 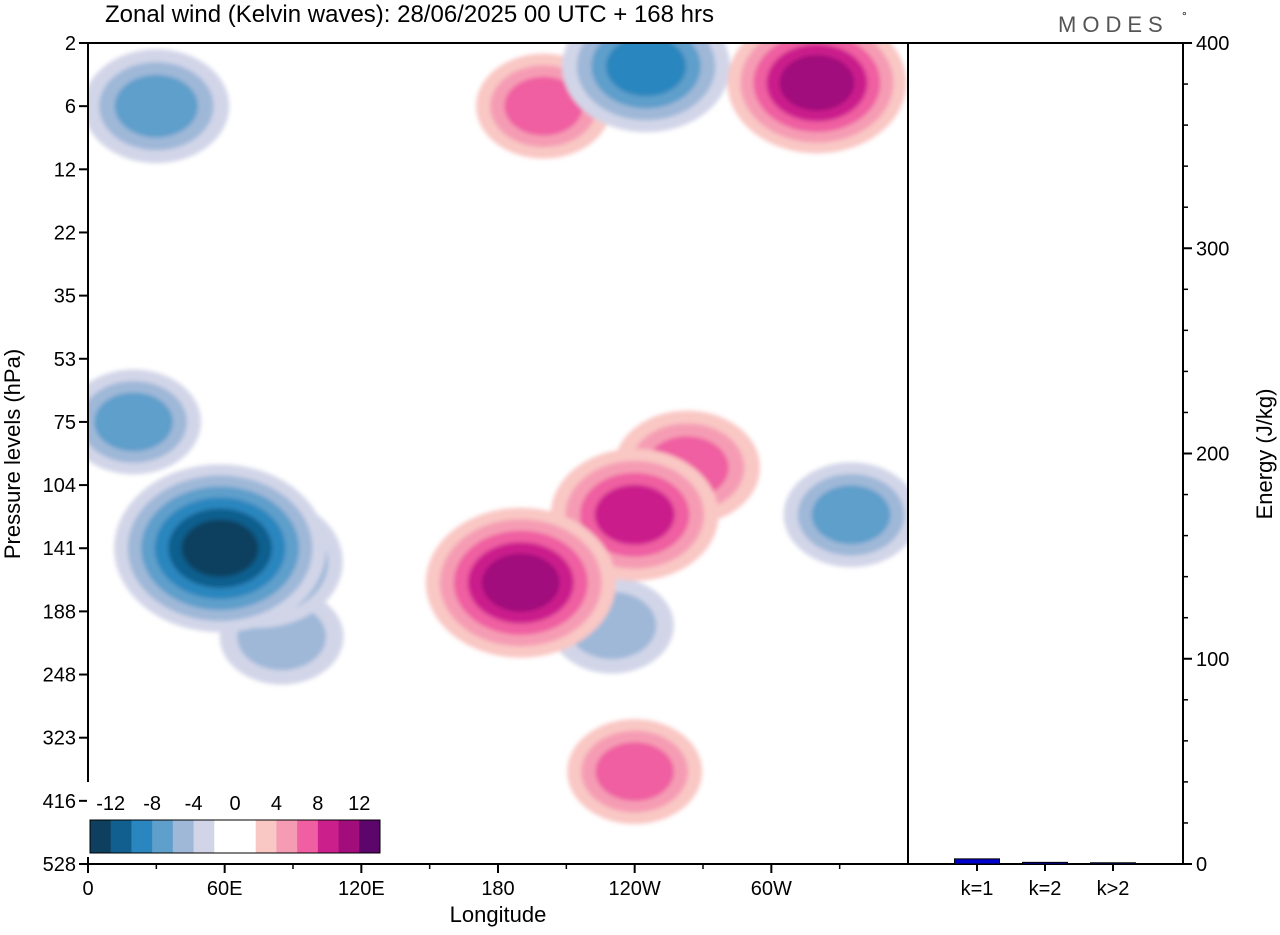 What do you see at coordinates (276, 804) in the screenshot?
I see `colorbar-label: 4` at bounding box center [276, 804].